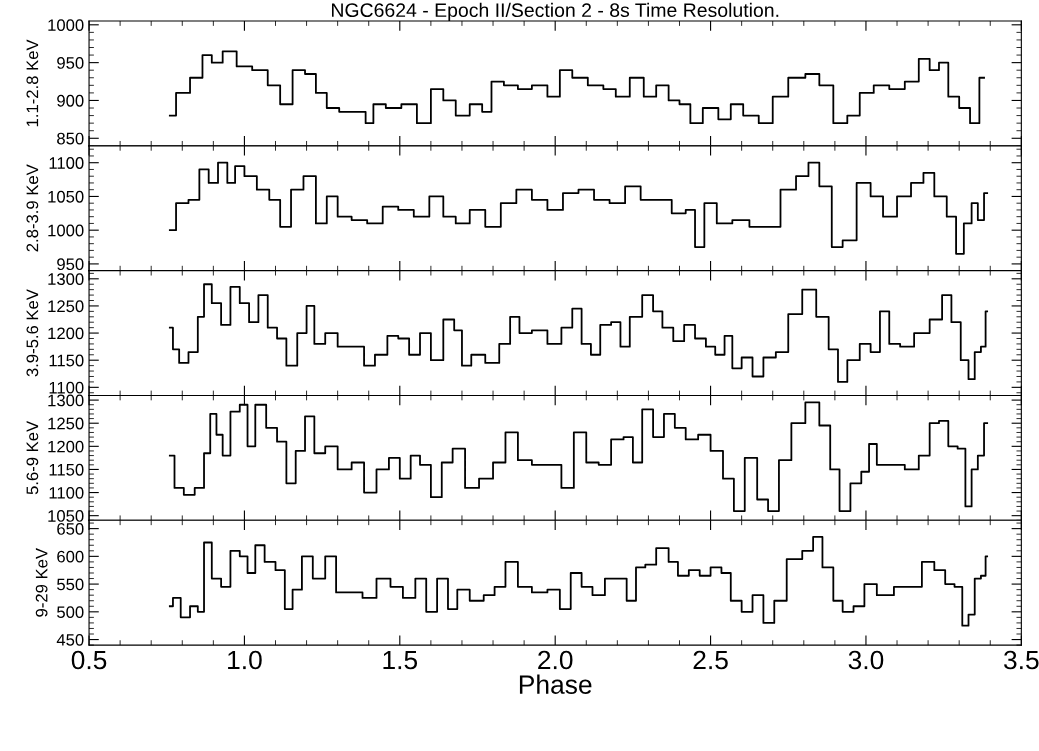 The height and width of the screenshot is (751, 1039). Describe the element at coordinates (710, 660) in the screenshot. I see `x-tick-label: 2.5` at that location.